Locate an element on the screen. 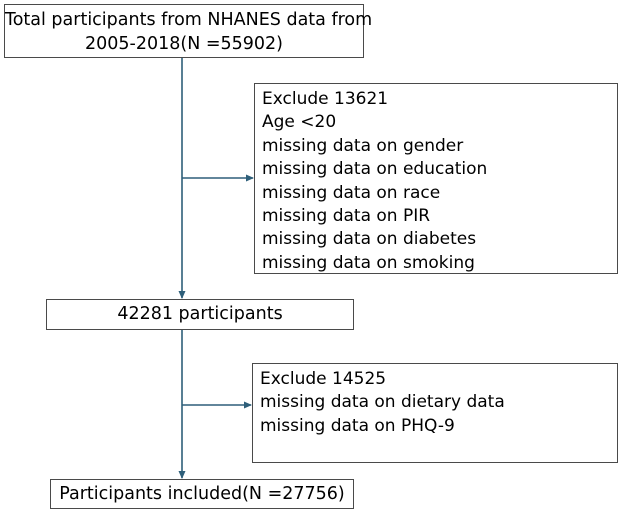  exclusion-1-criterion: missing data on PIR is located at coordinates (346, 216).